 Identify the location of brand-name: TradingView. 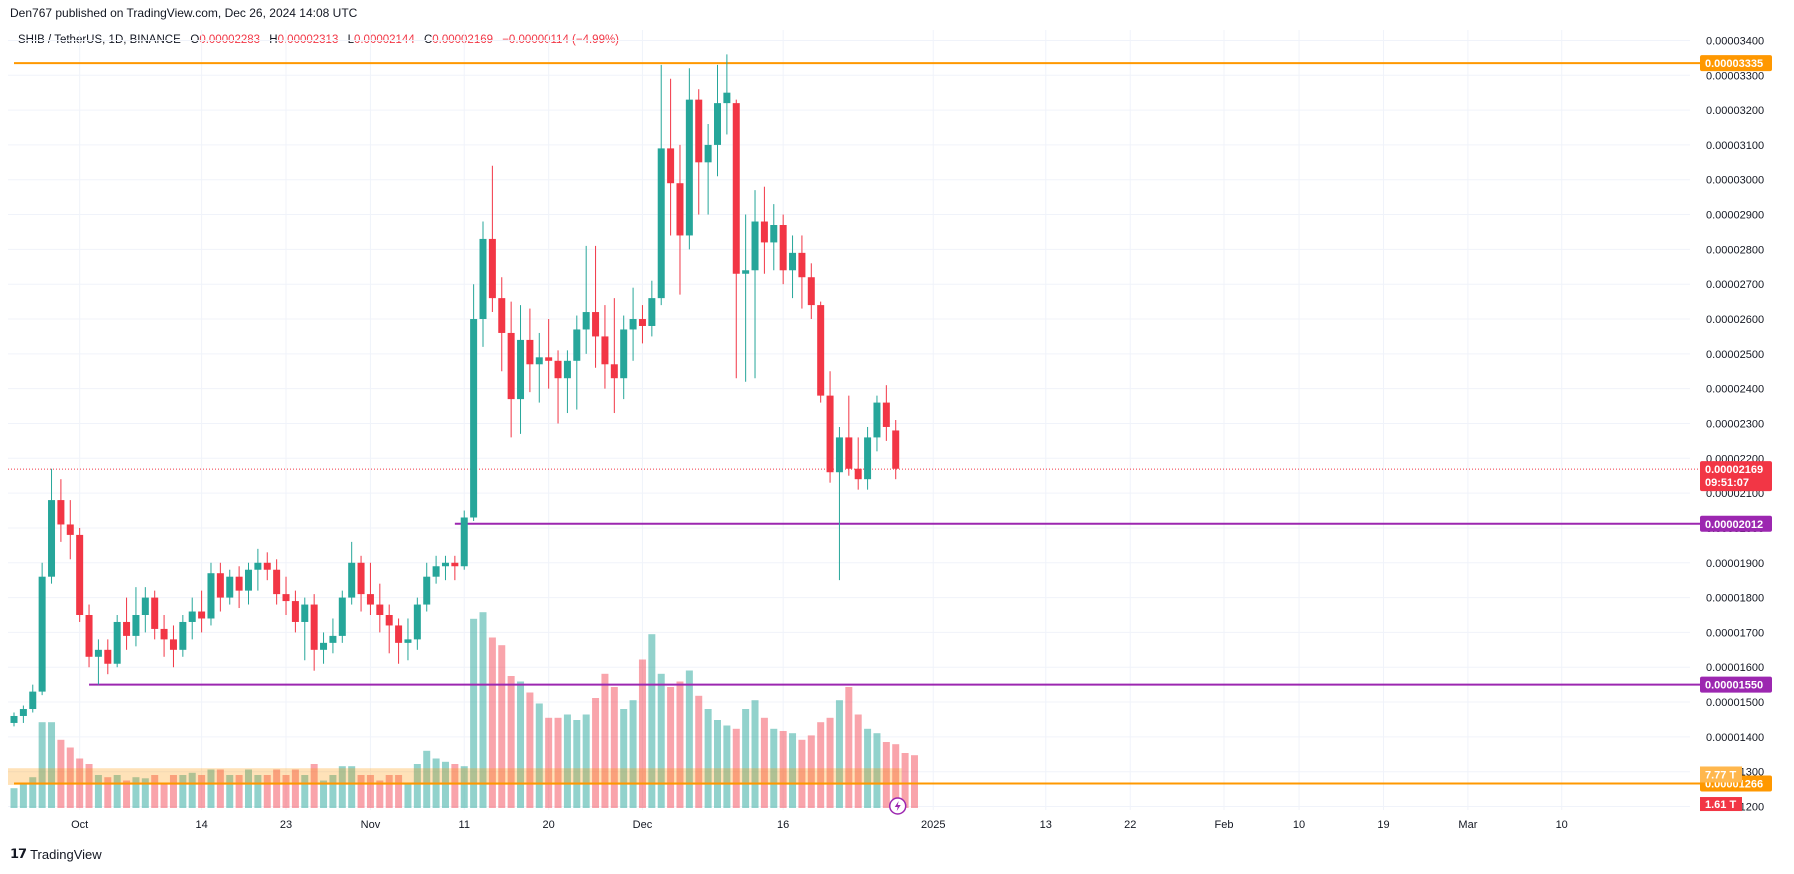
(66, 854).